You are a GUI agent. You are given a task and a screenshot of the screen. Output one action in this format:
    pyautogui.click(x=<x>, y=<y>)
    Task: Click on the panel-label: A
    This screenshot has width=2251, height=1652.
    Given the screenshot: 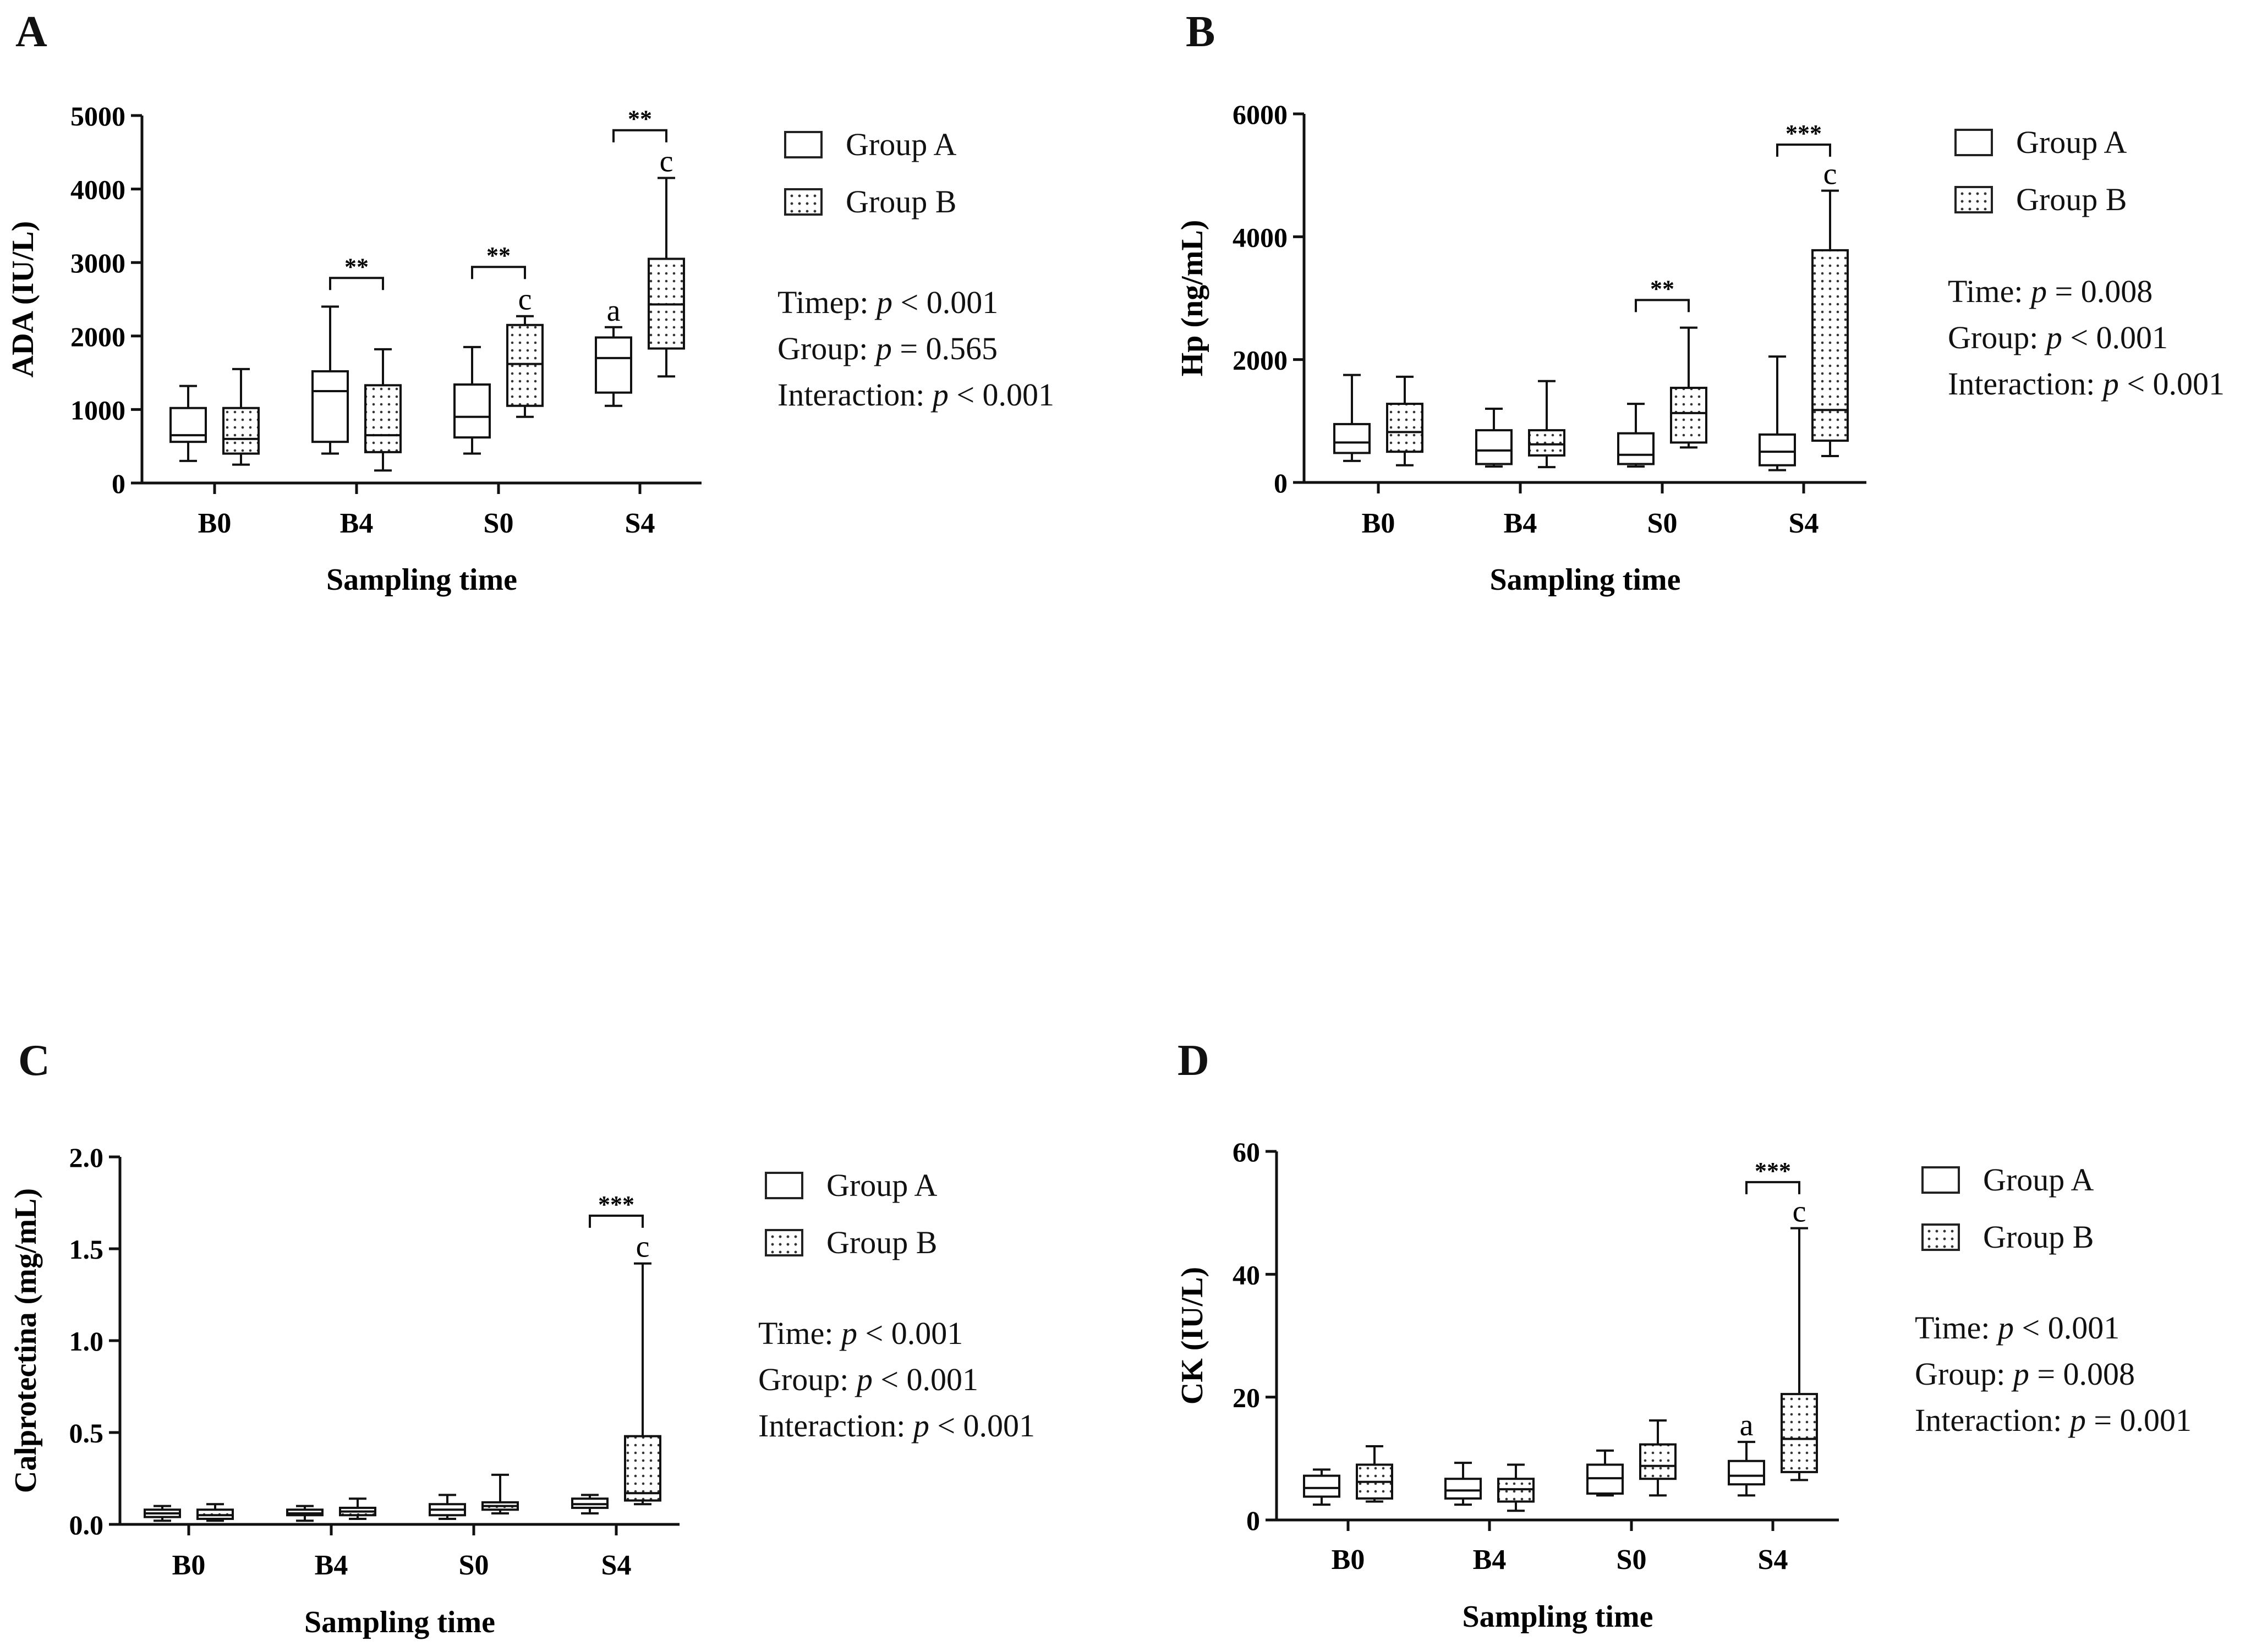 What is the action you would take?
    pyautogui.click(x=31, y=32)
    